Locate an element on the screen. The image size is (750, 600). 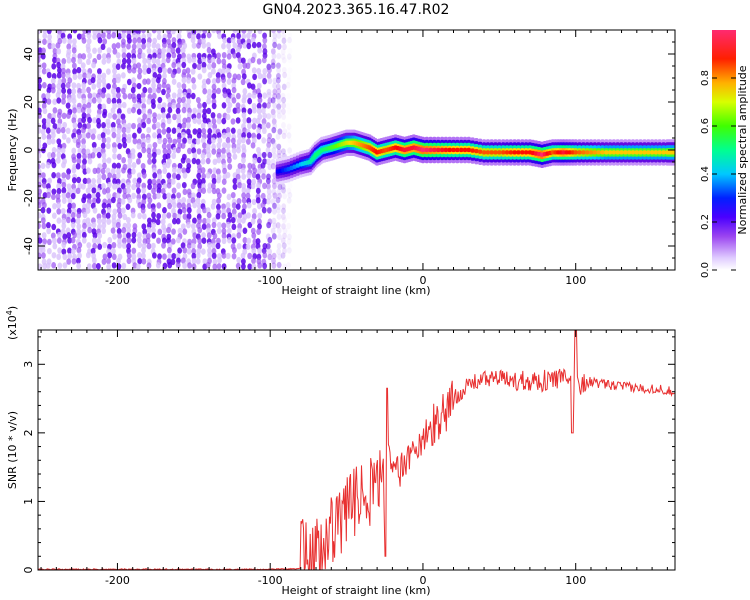
y-tick-label: -20 is located at coordinates (28, 198).